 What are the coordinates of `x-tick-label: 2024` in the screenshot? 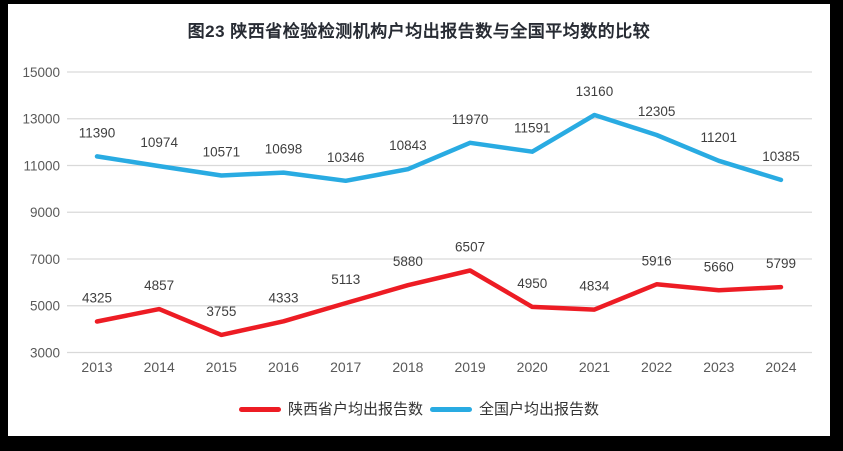 It's located at (780, 367).